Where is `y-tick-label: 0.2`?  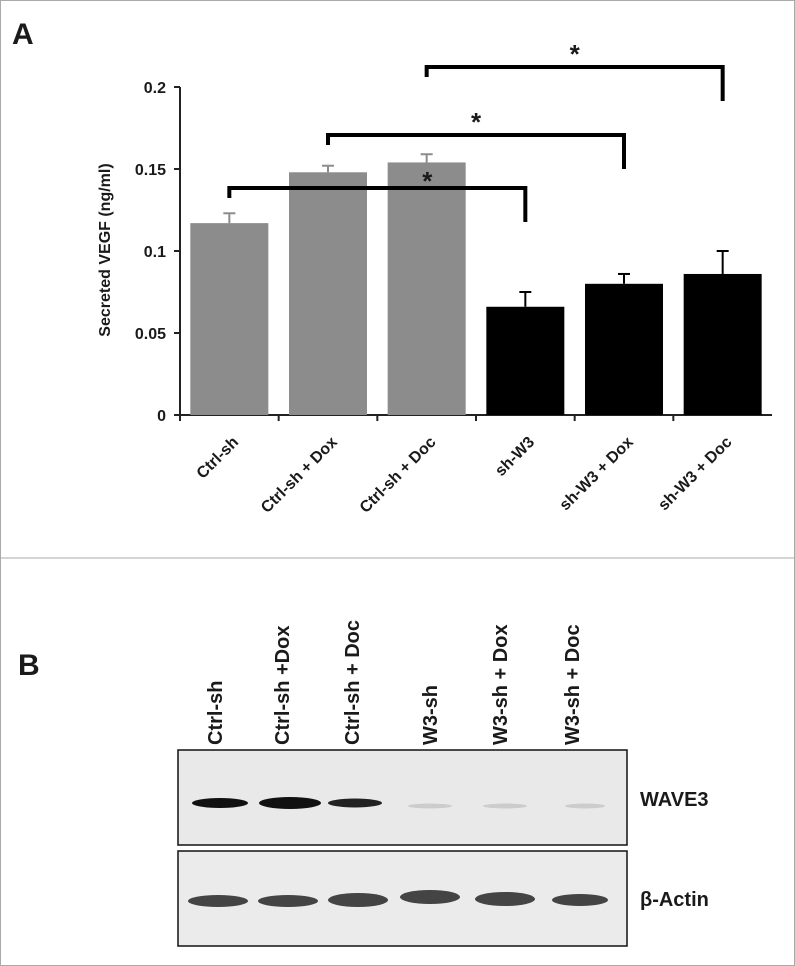 y-tick-label: 0.2 is located at coordinates (155, 88).